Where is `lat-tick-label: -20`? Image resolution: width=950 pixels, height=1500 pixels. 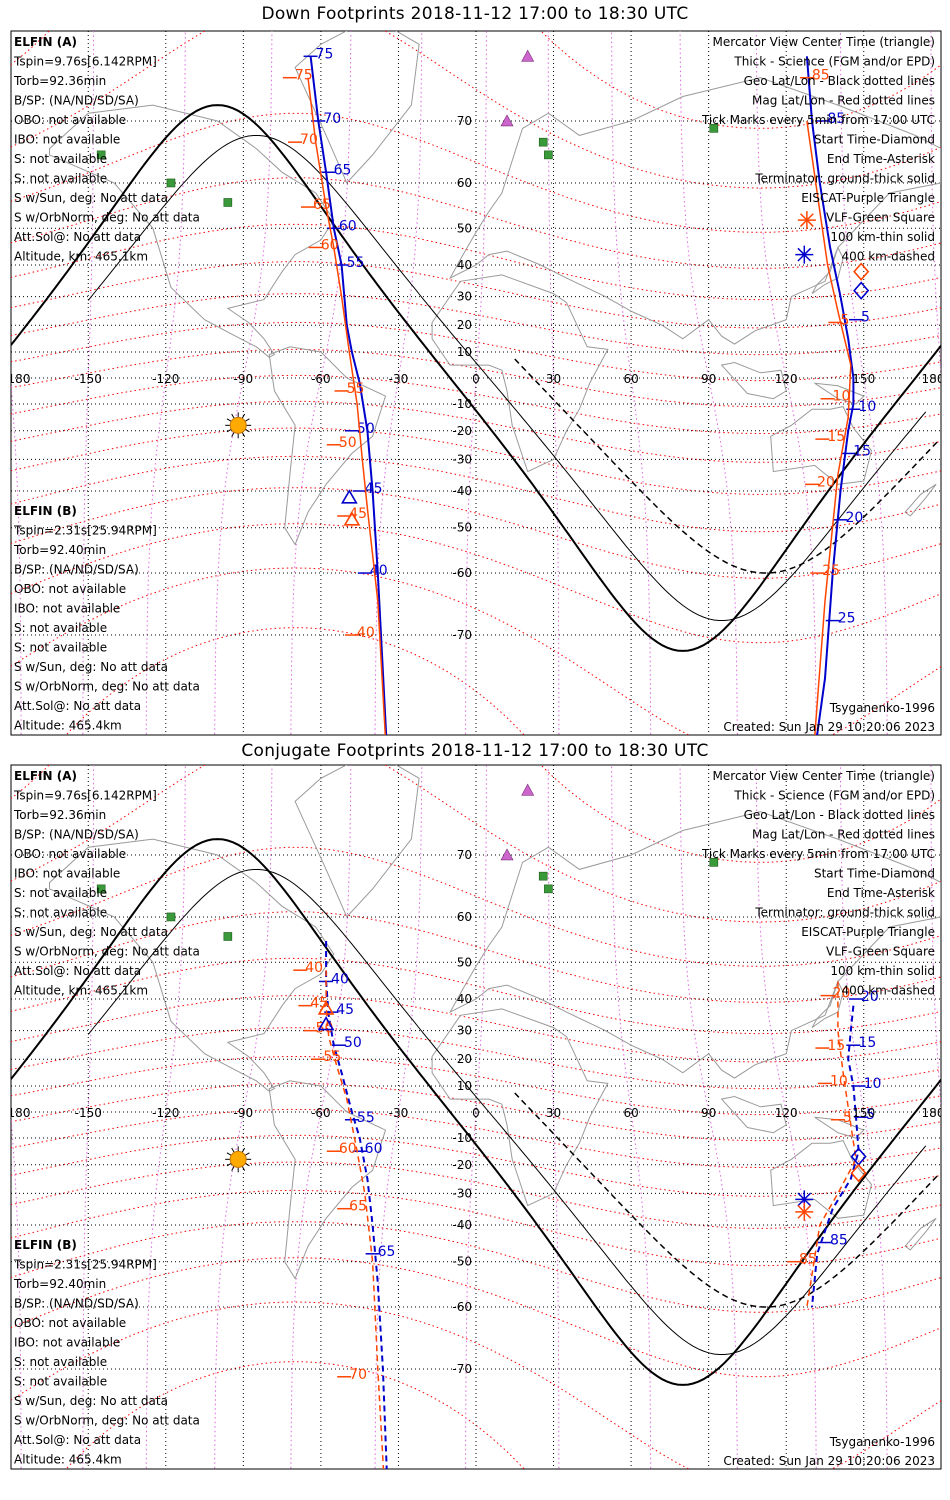
lat-tick-label: -20 is located at coordinates (462, 1165).